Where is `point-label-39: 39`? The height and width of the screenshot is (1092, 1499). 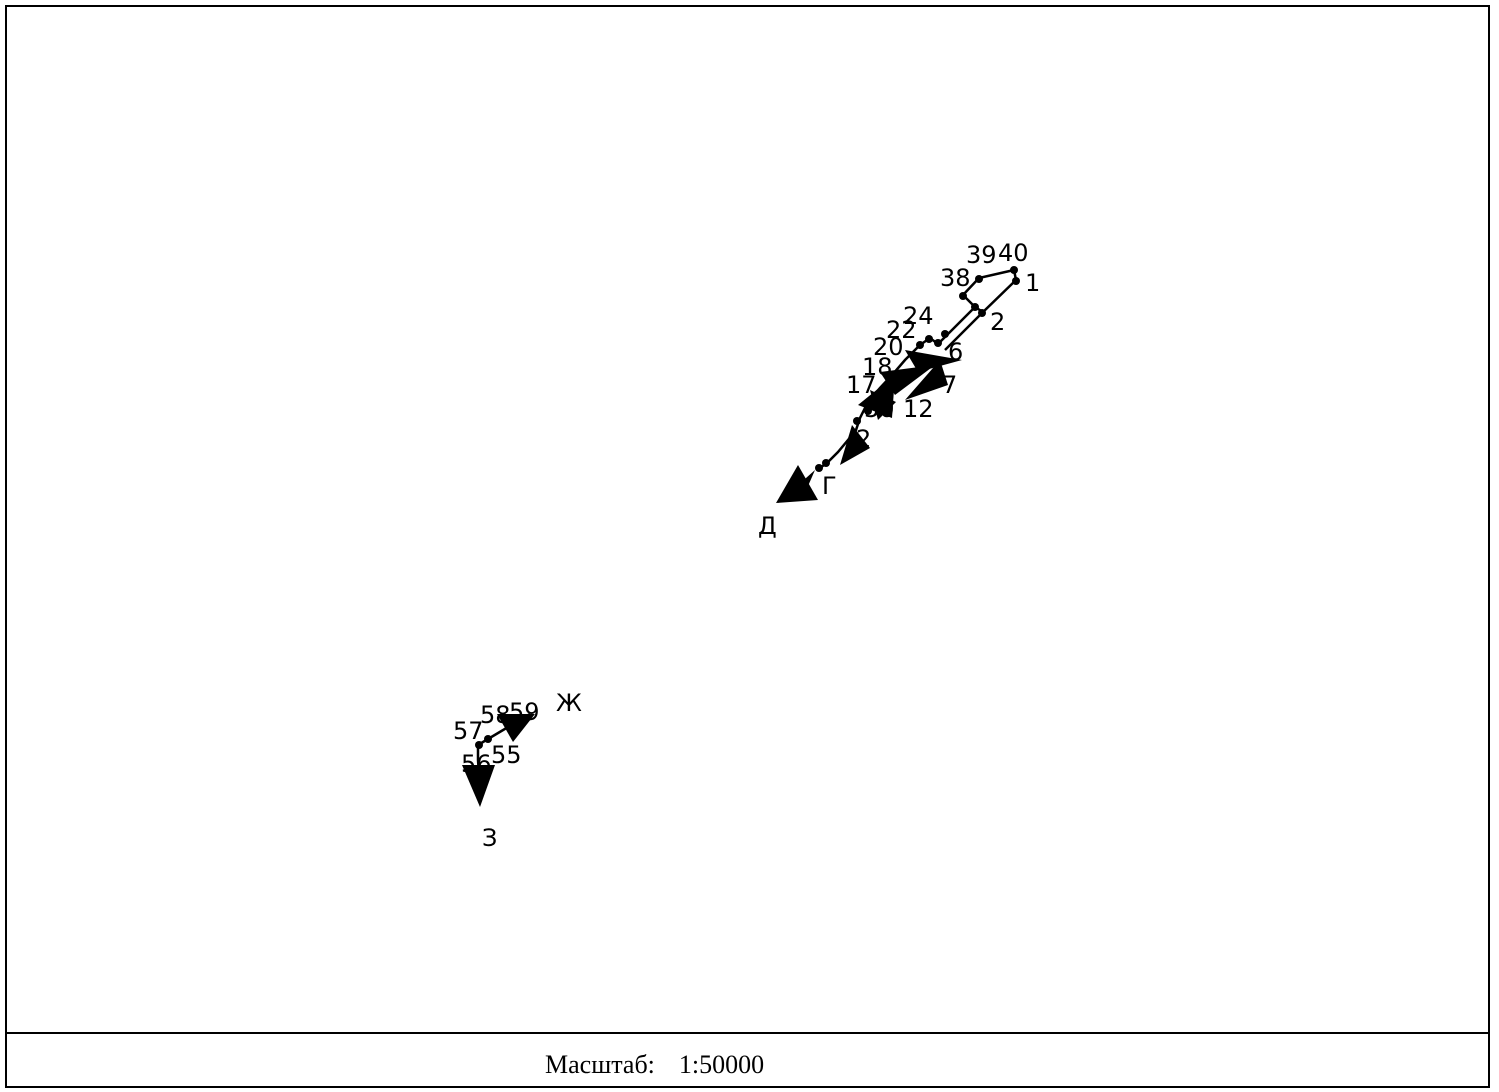 point-label-39: 39 is located at coordinates (981, 255).